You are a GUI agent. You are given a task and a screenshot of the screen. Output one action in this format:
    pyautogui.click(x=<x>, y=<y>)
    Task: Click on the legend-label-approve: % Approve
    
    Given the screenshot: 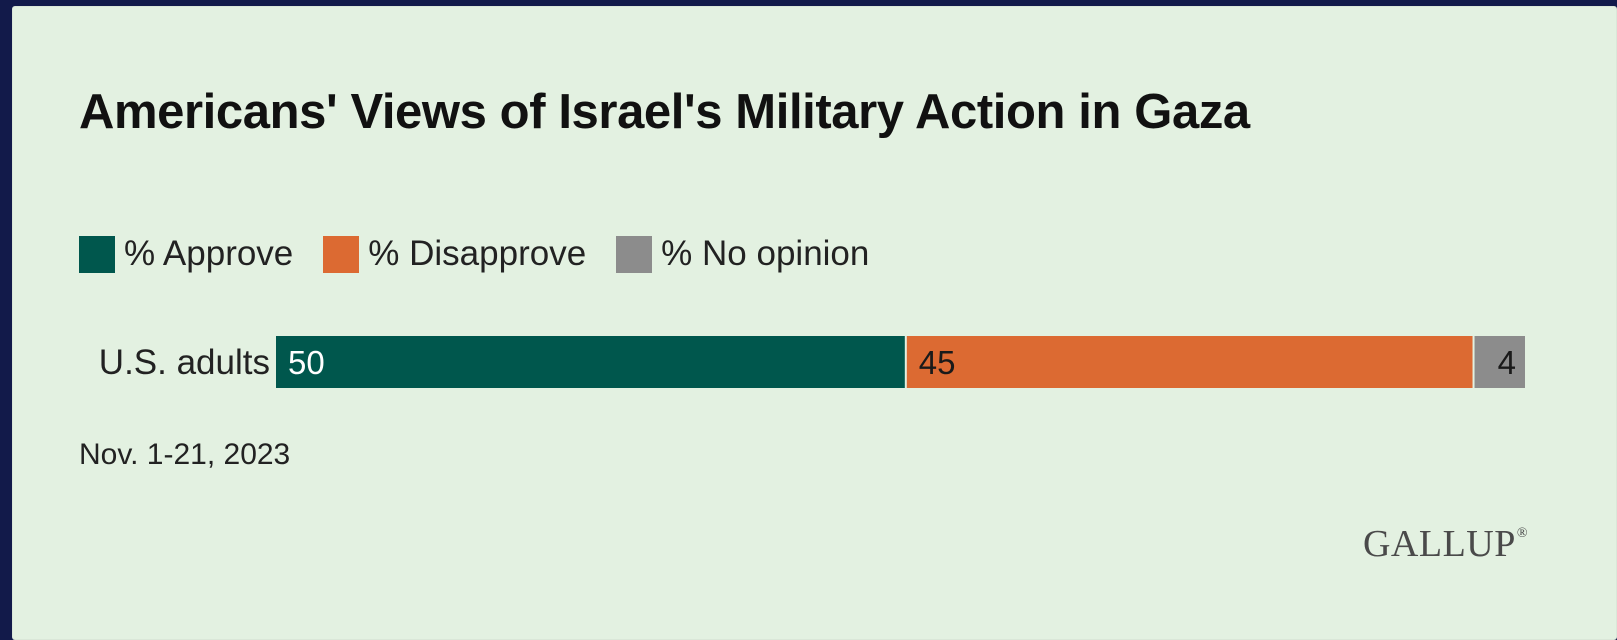 What is the action you would take?
    pyautogui.click(x=209, y=253)
    